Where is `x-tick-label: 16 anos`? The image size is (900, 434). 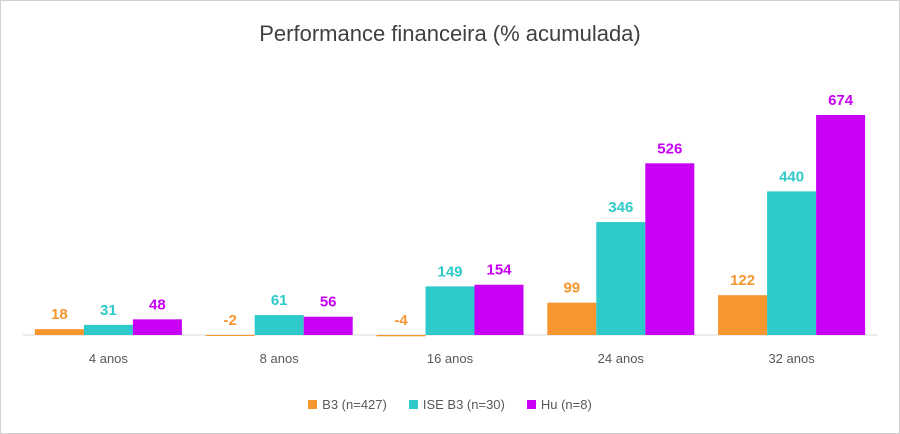 x-tick-label: 16 anos is located at coordinates (450, 358).